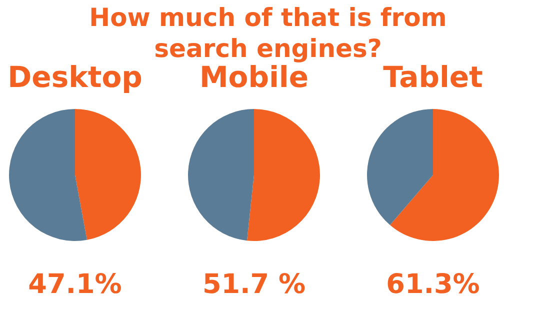 This screenshot has width=536, height=311. What do you see at coordinates (433, 77) in the screenshot?
I see `chart-title: Tablet` at bounding box center [433, 77].